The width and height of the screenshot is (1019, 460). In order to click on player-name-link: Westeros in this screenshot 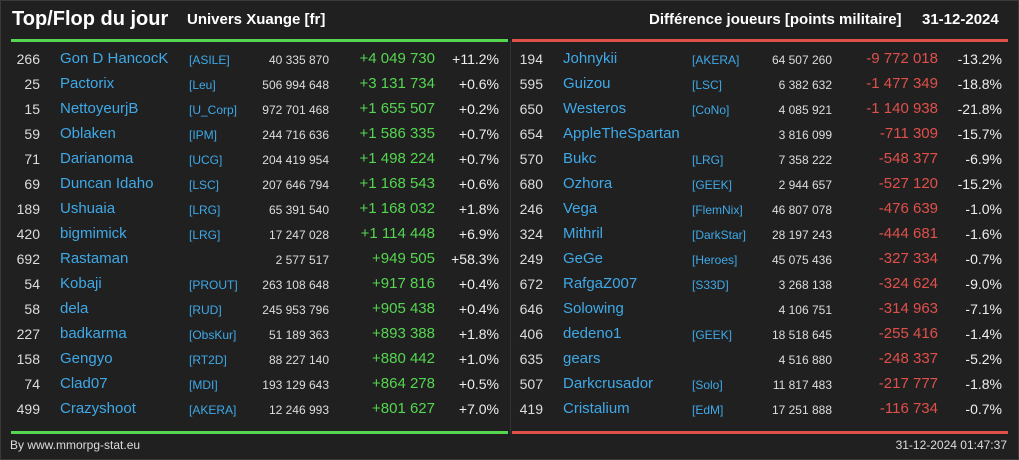, I will do `click(595, 108)`.